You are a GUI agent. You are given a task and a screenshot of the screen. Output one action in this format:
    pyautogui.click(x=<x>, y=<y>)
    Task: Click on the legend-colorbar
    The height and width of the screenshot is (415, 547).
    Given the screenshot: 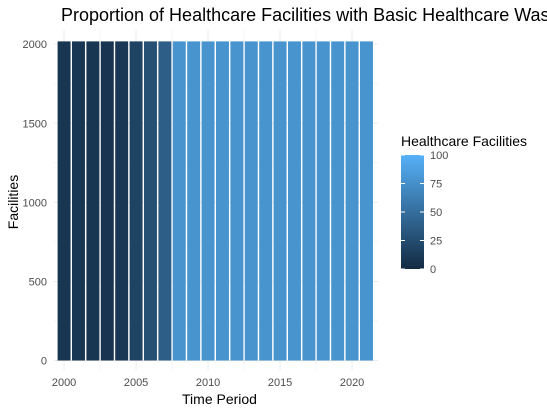 What is the action you would take?
    pyautogui.click(x=412, y=212)
    